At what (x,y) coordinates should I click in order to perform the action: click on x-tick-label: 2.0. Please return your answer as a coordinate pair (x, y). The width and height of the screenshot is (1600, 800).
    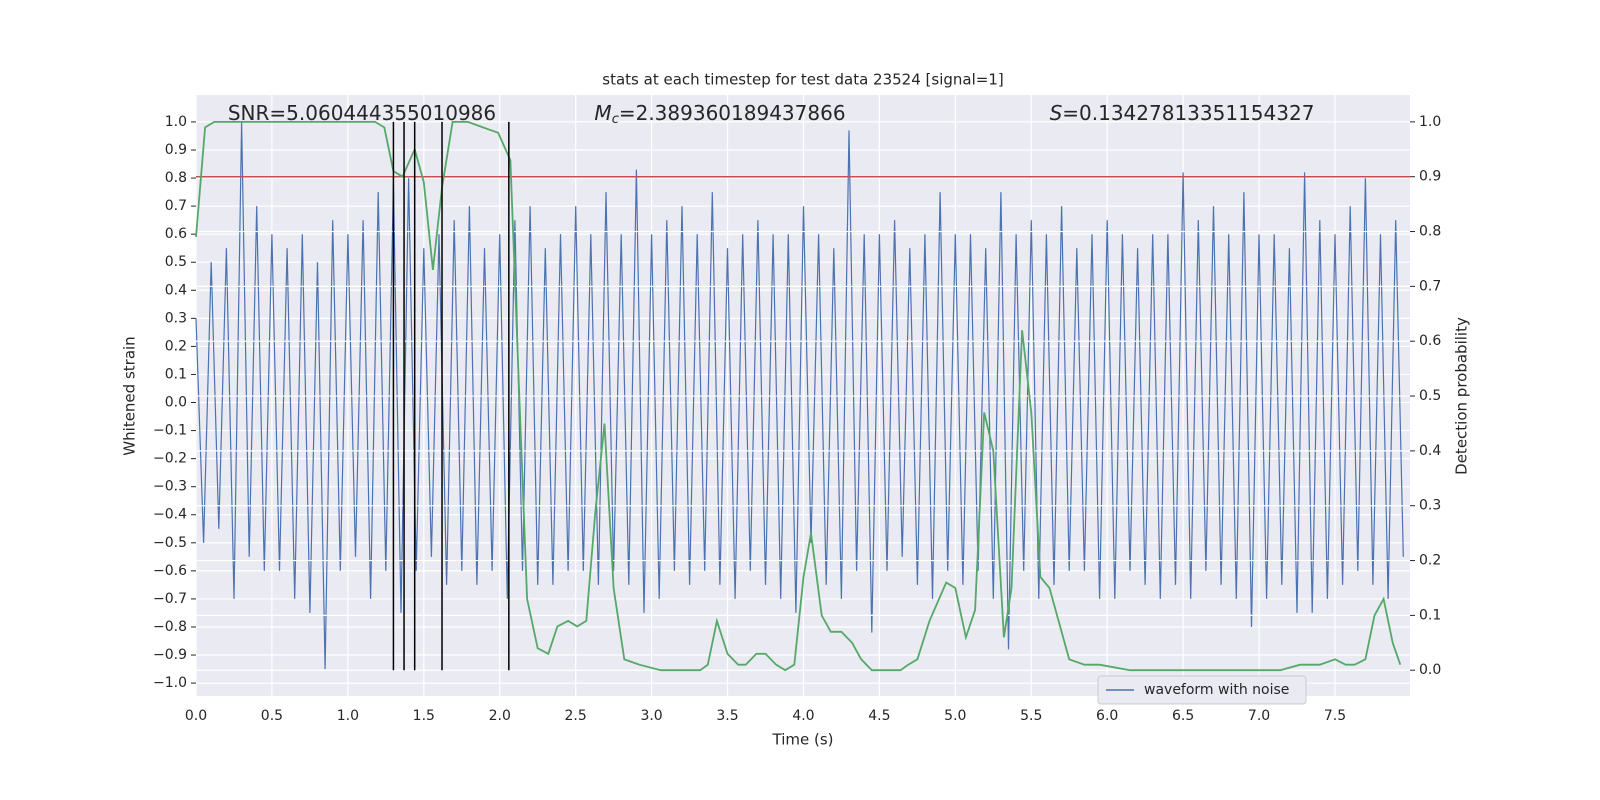
    Looking at the image, I should click on (500, 716).